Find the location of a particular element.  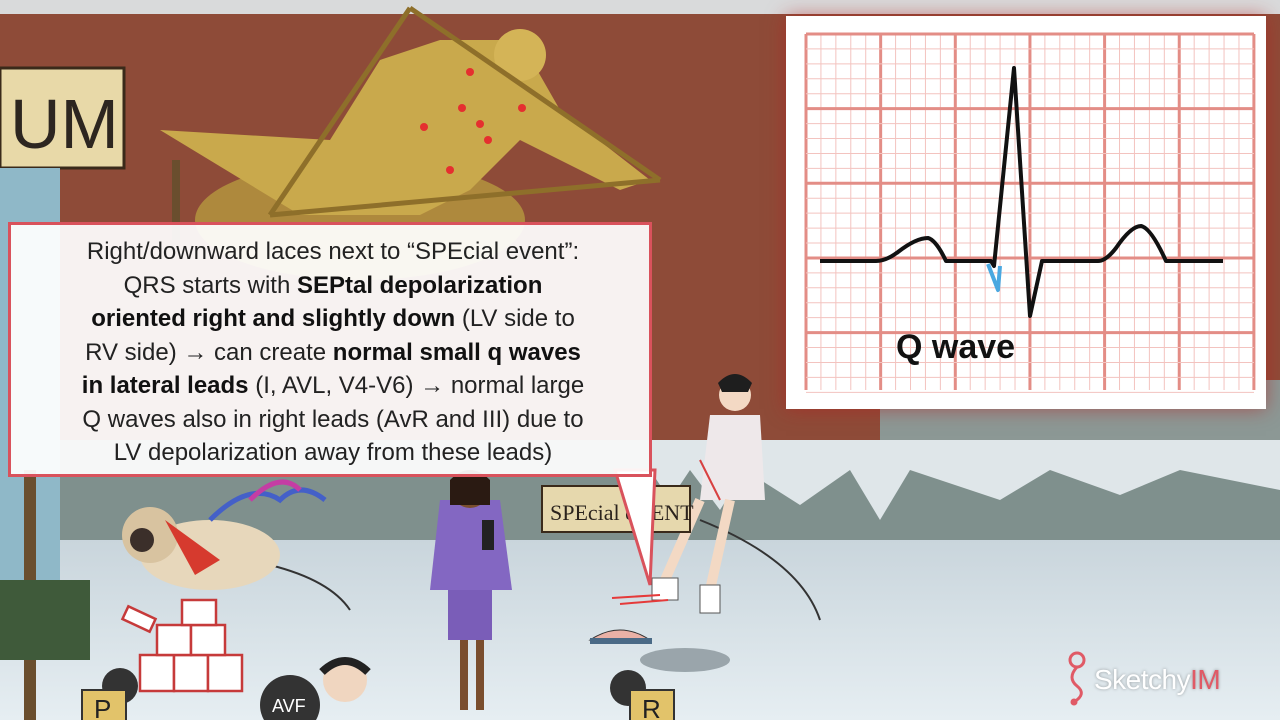

mic-left: P is located at coordinates (109, 694).